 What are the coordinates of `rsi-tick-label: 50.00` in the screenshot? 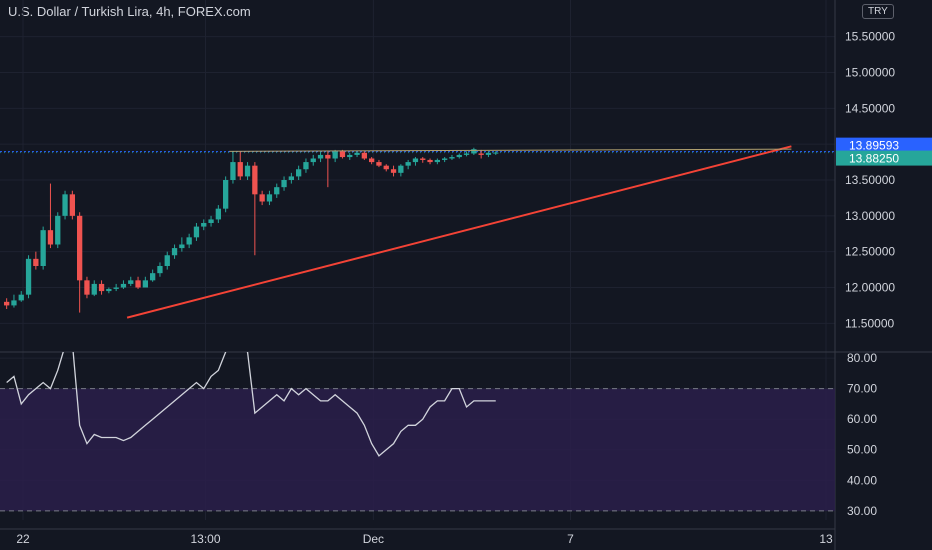 It's located at (862, 450).